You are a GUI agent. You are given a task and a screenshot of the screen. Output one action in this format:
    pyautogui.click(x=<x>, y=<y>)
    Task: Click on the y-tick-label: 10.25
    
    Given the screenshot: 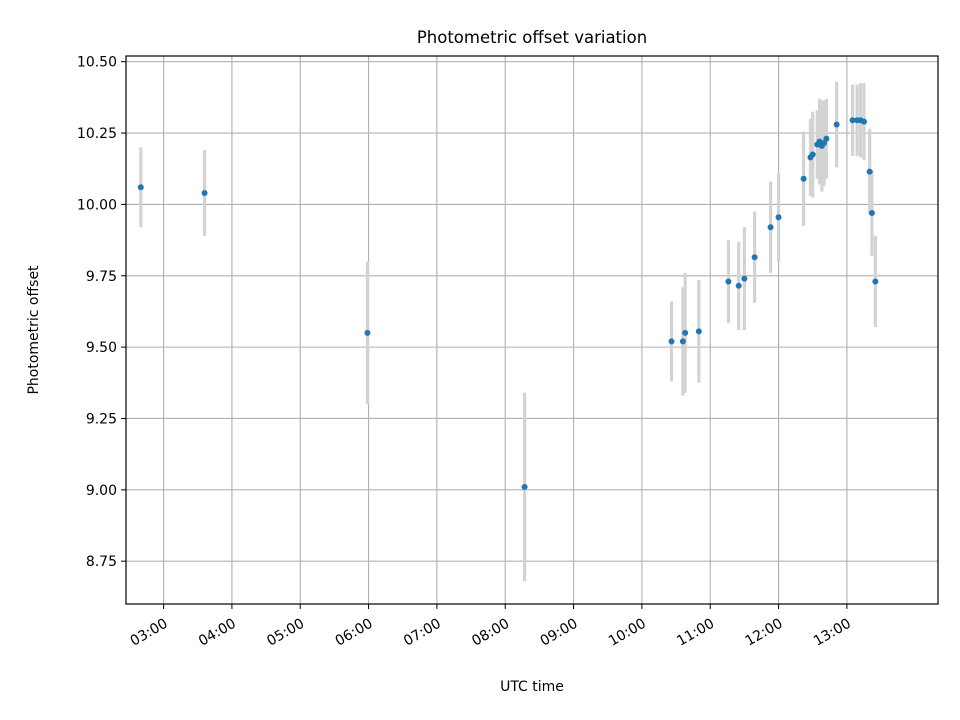 What is the action you would take?
    pyautogui.click(x=97, y=134)
    